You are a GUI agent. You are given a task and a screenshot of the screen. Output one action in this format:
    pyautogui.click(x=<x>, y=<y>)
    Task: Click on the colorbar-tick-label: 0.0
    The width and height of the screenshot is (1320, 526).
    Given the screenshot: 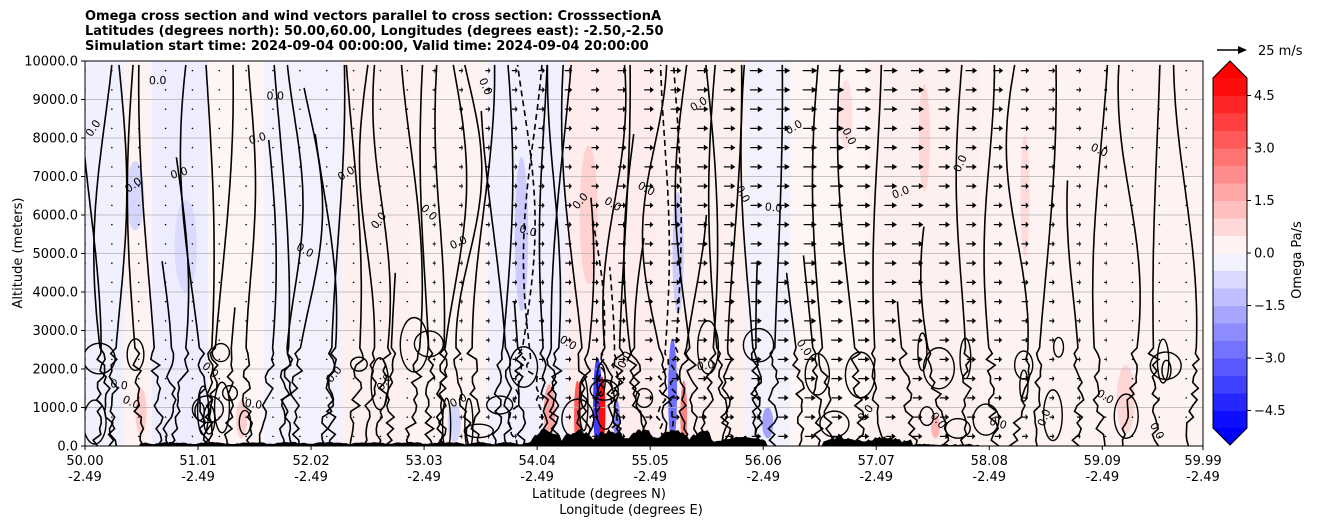 What is the action you would take?
    pyautogui.click(x=1264, y=254)
    